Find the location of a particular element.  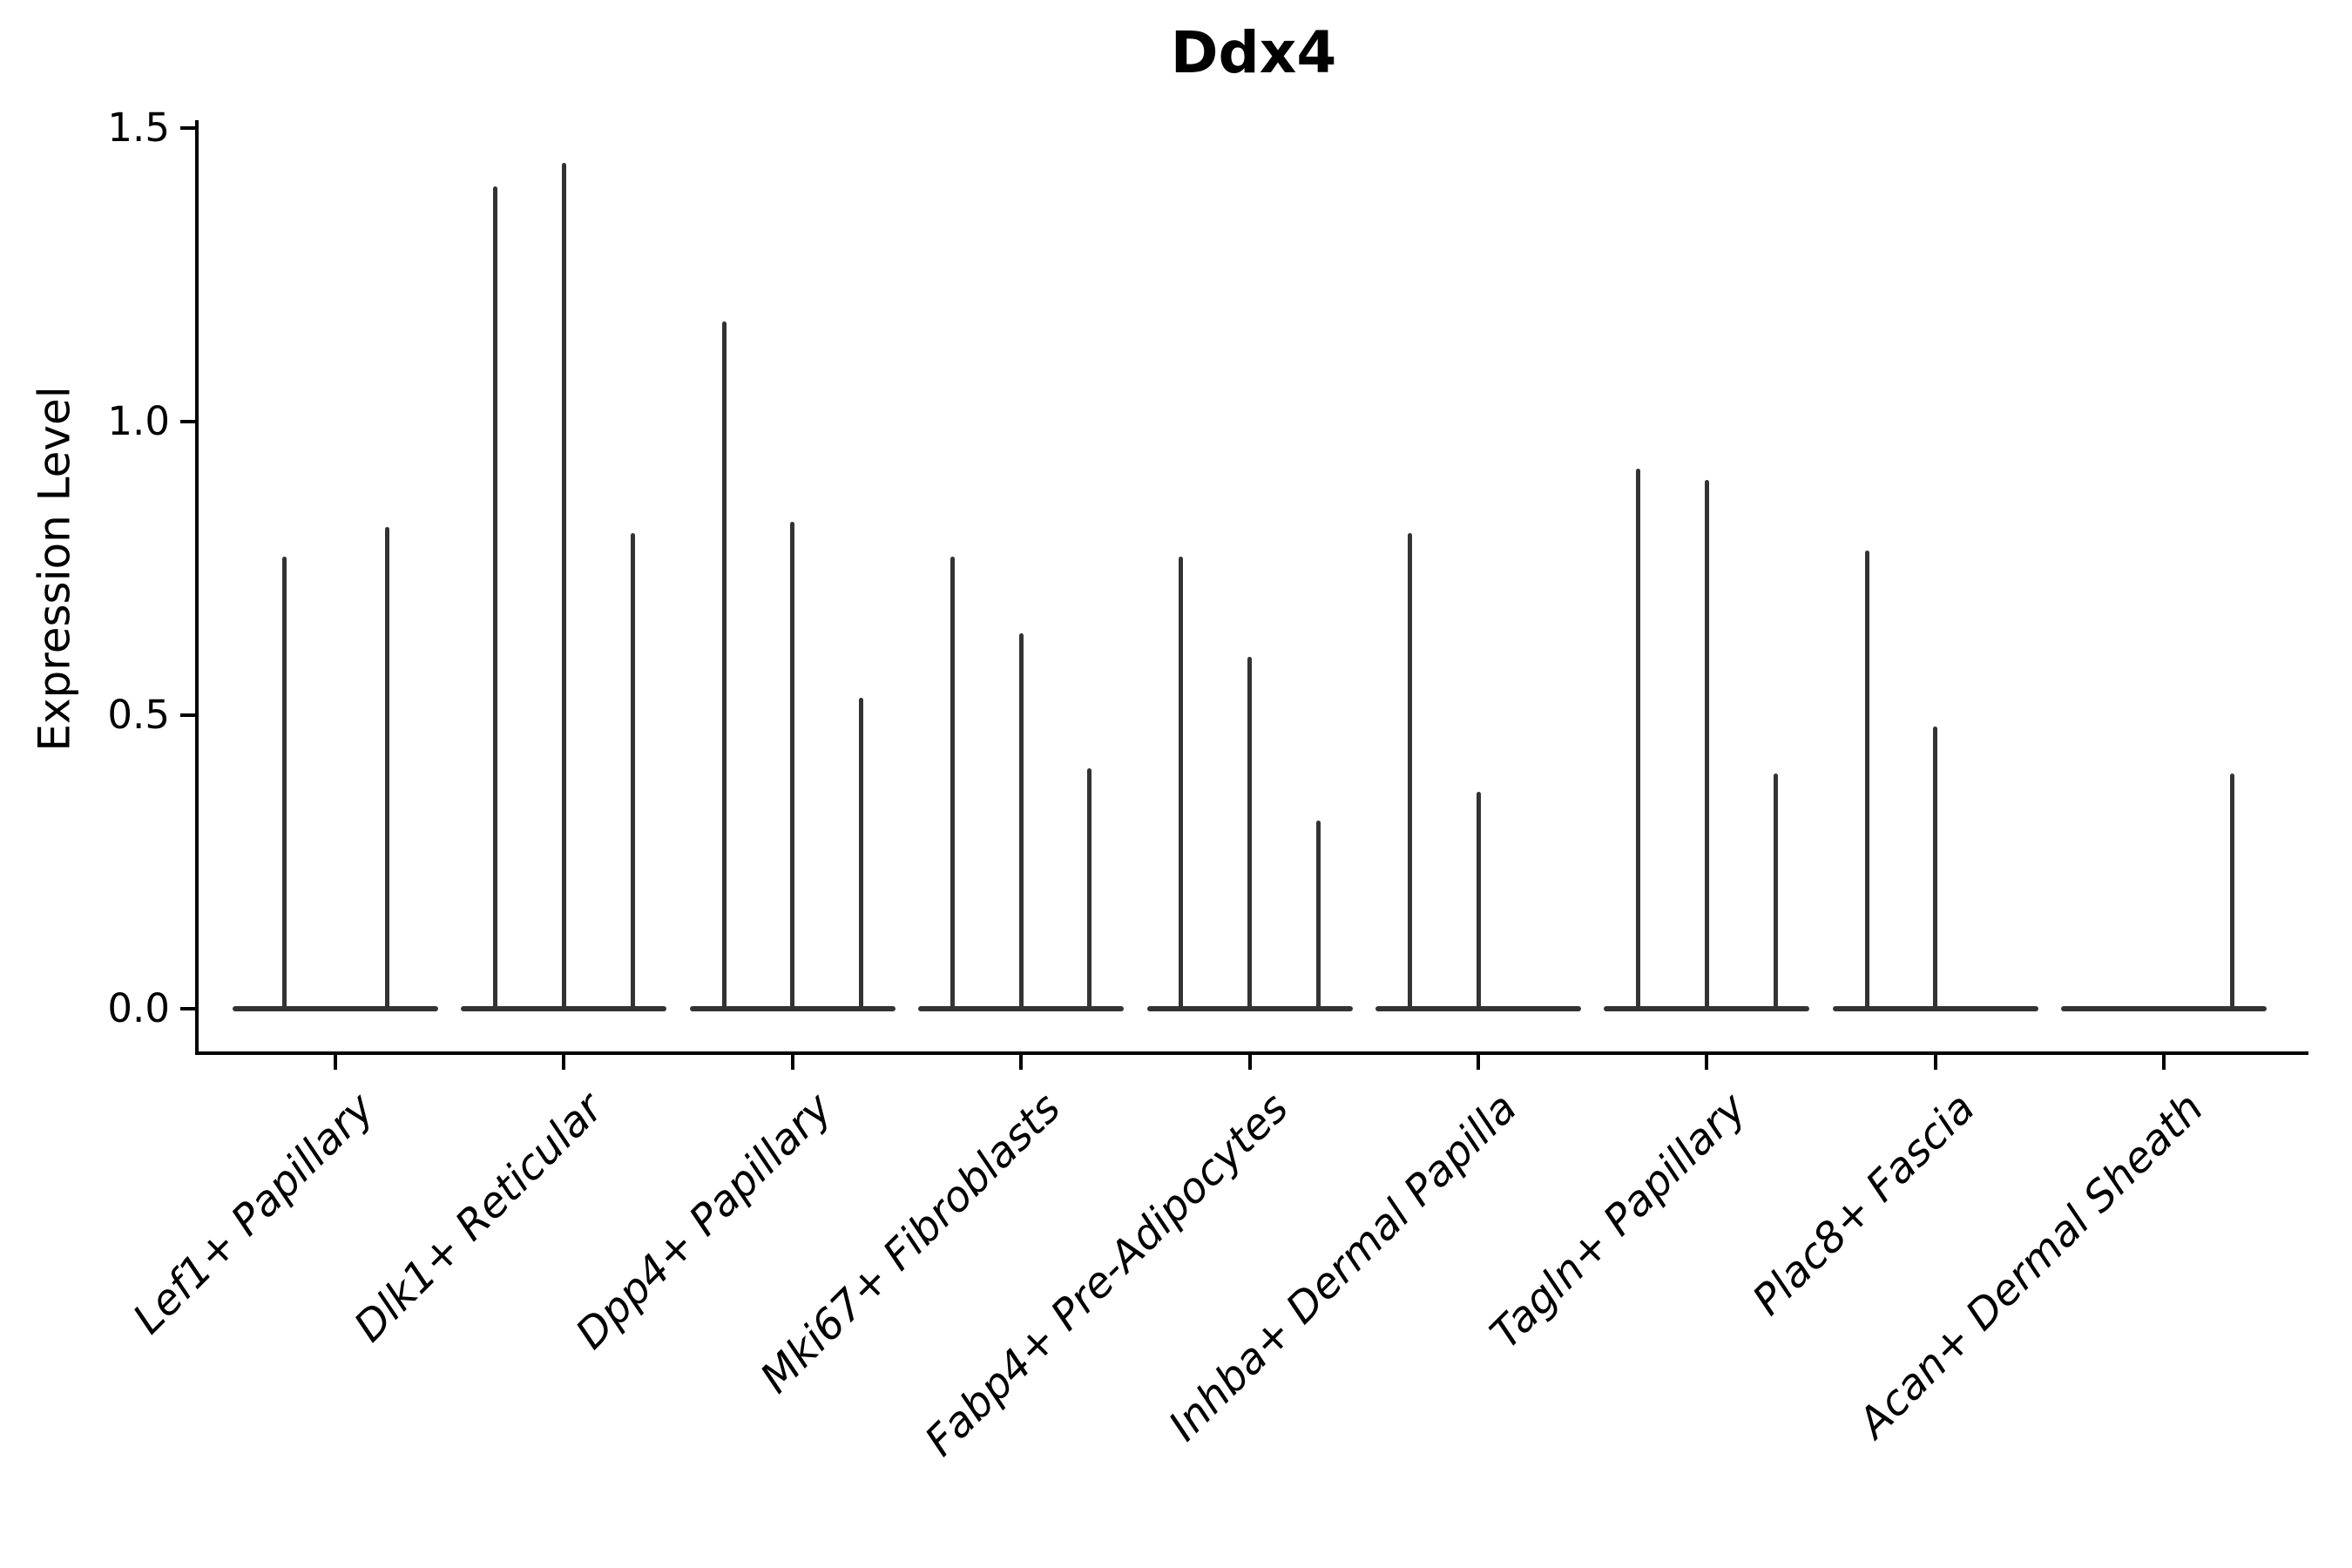

x-axis-tick-label: Dpp4+ Papillary is located at coordinates (703, 1221).